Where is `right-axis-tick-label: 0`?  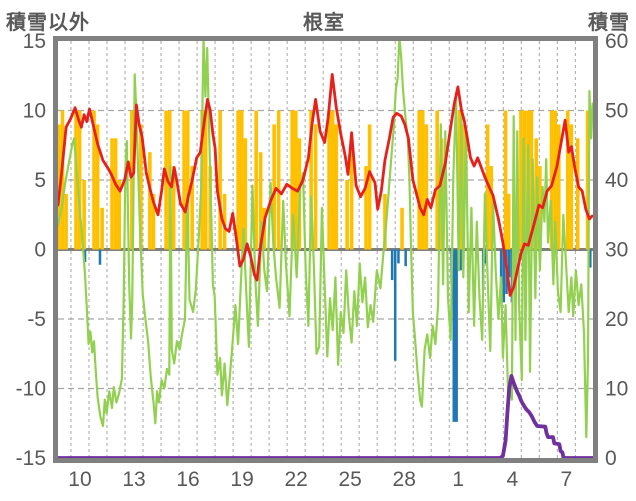
right-axis-tick-label: 0 is located at coordinates (611, 458).